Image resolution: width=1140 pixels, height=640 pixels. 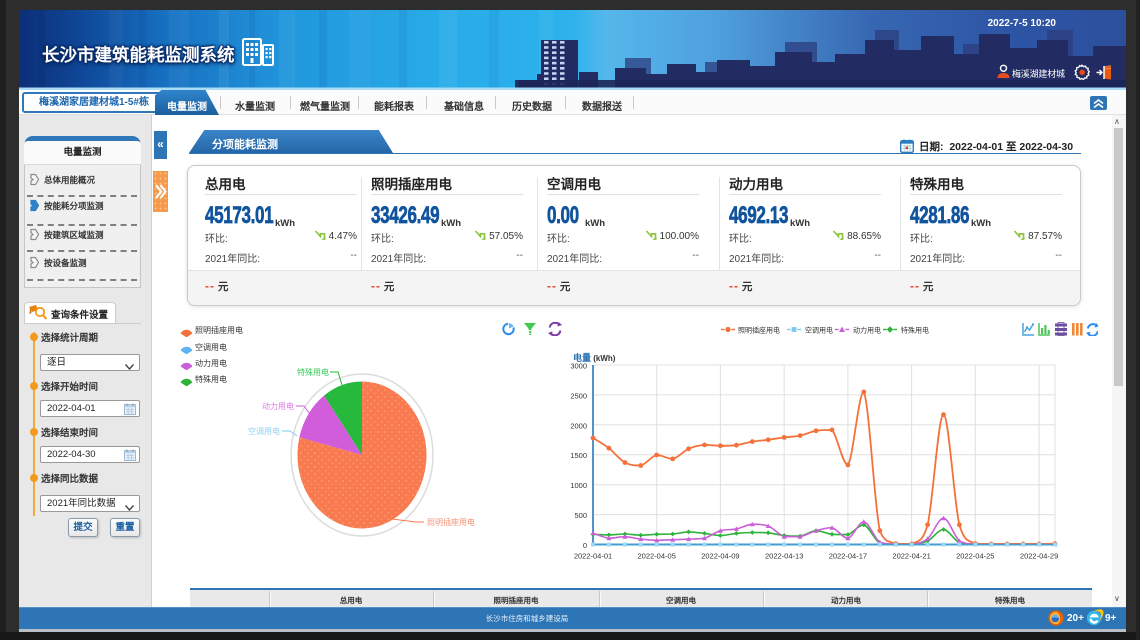 What do you see at coordinates (1039, 556) in the screenshot?
I see `svg-text: 2022-04-29` at bounding box center [1039, 556].